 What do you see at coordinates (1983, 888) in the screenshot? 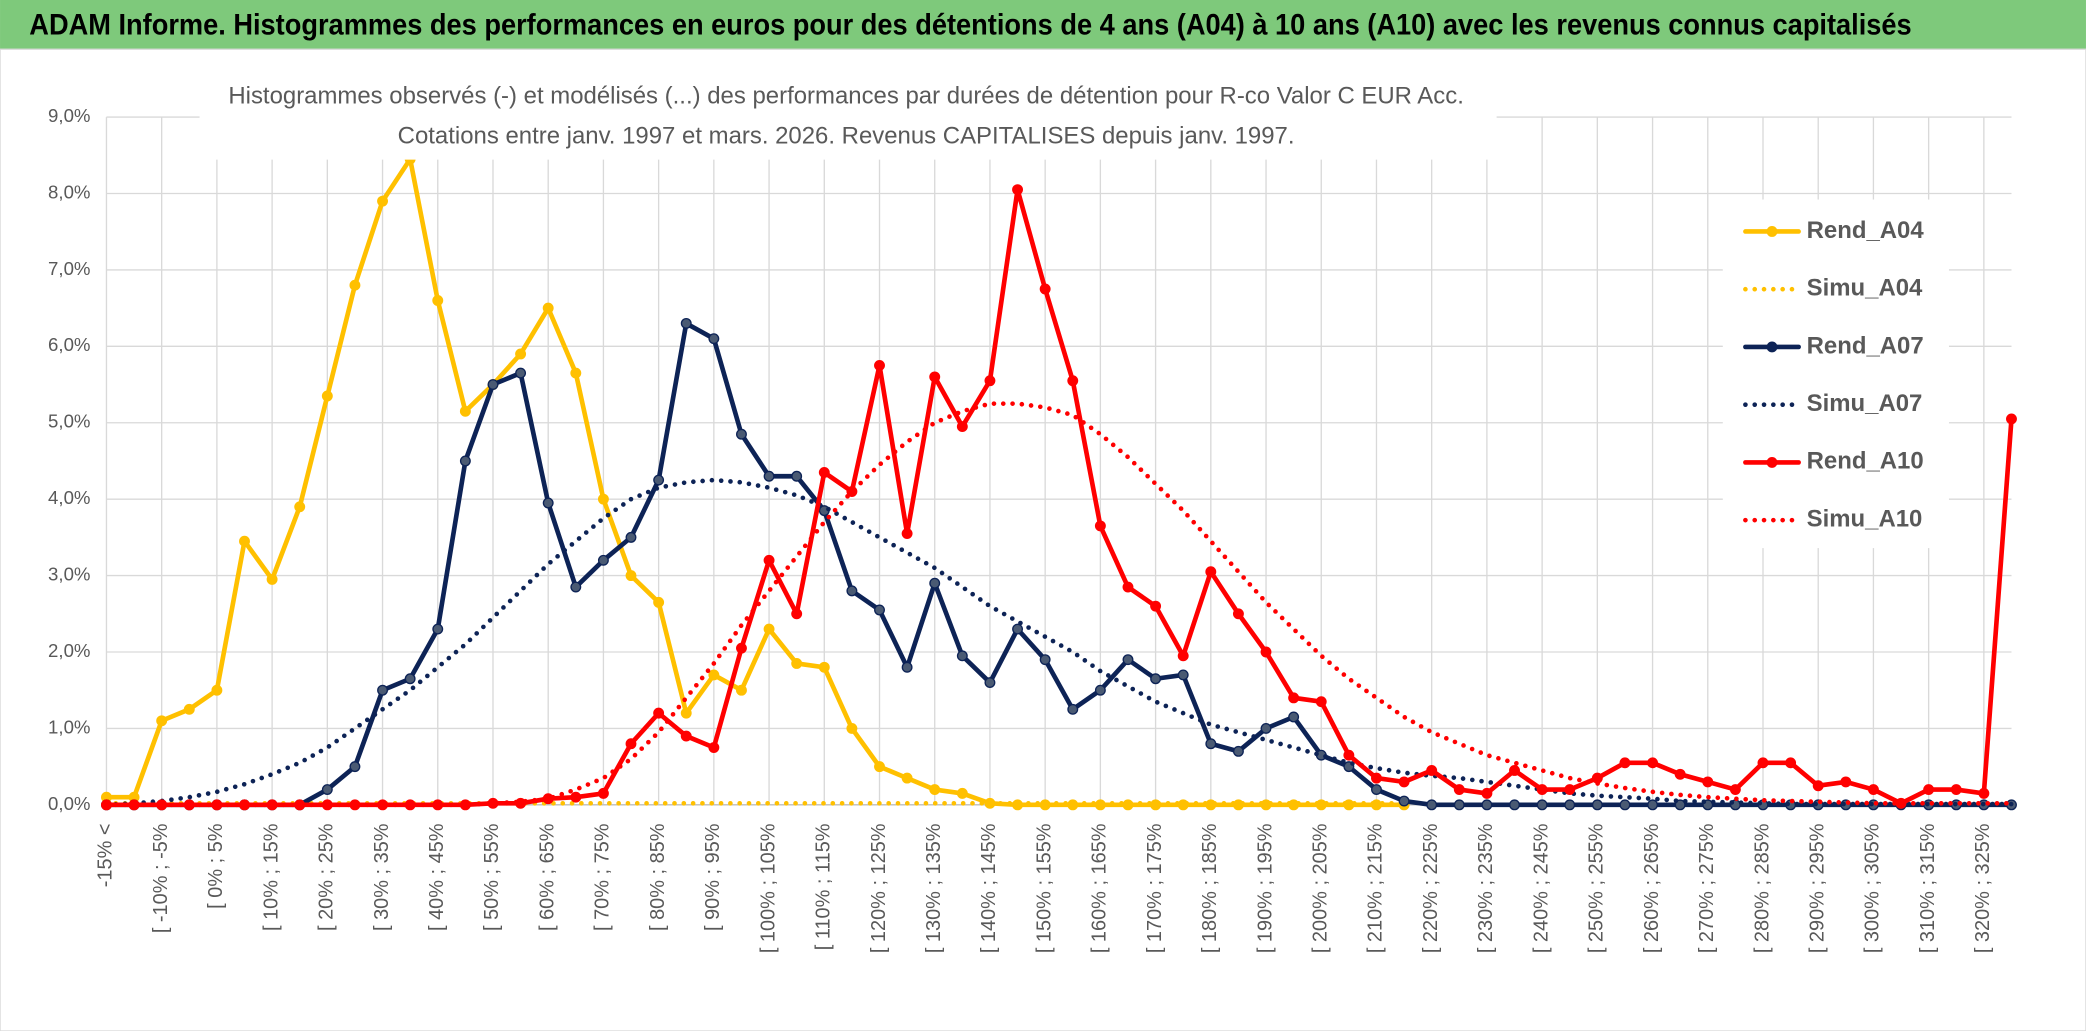
I see `x-tick-label: [ 320% ; 325%` at bounding box center [1983, 888].